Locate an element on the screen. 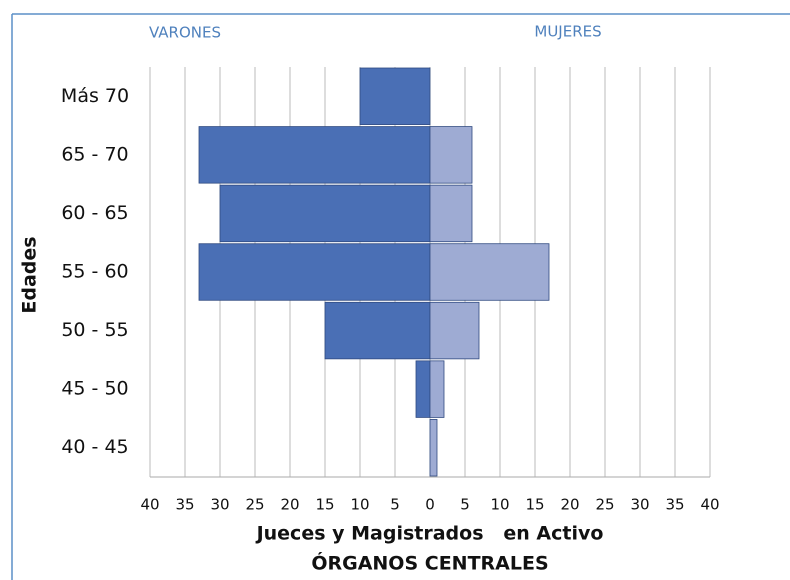 This screenshot has width=790, height=580. y-tick-label: 60 - 65 is located at coordinates (94, 213).